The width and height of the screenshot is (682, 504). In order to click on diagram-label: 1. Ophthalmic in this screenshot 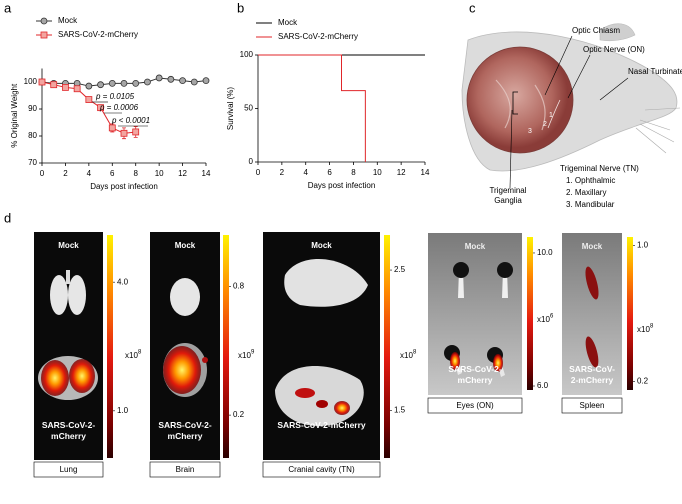, I will do `click(590, 180)`.